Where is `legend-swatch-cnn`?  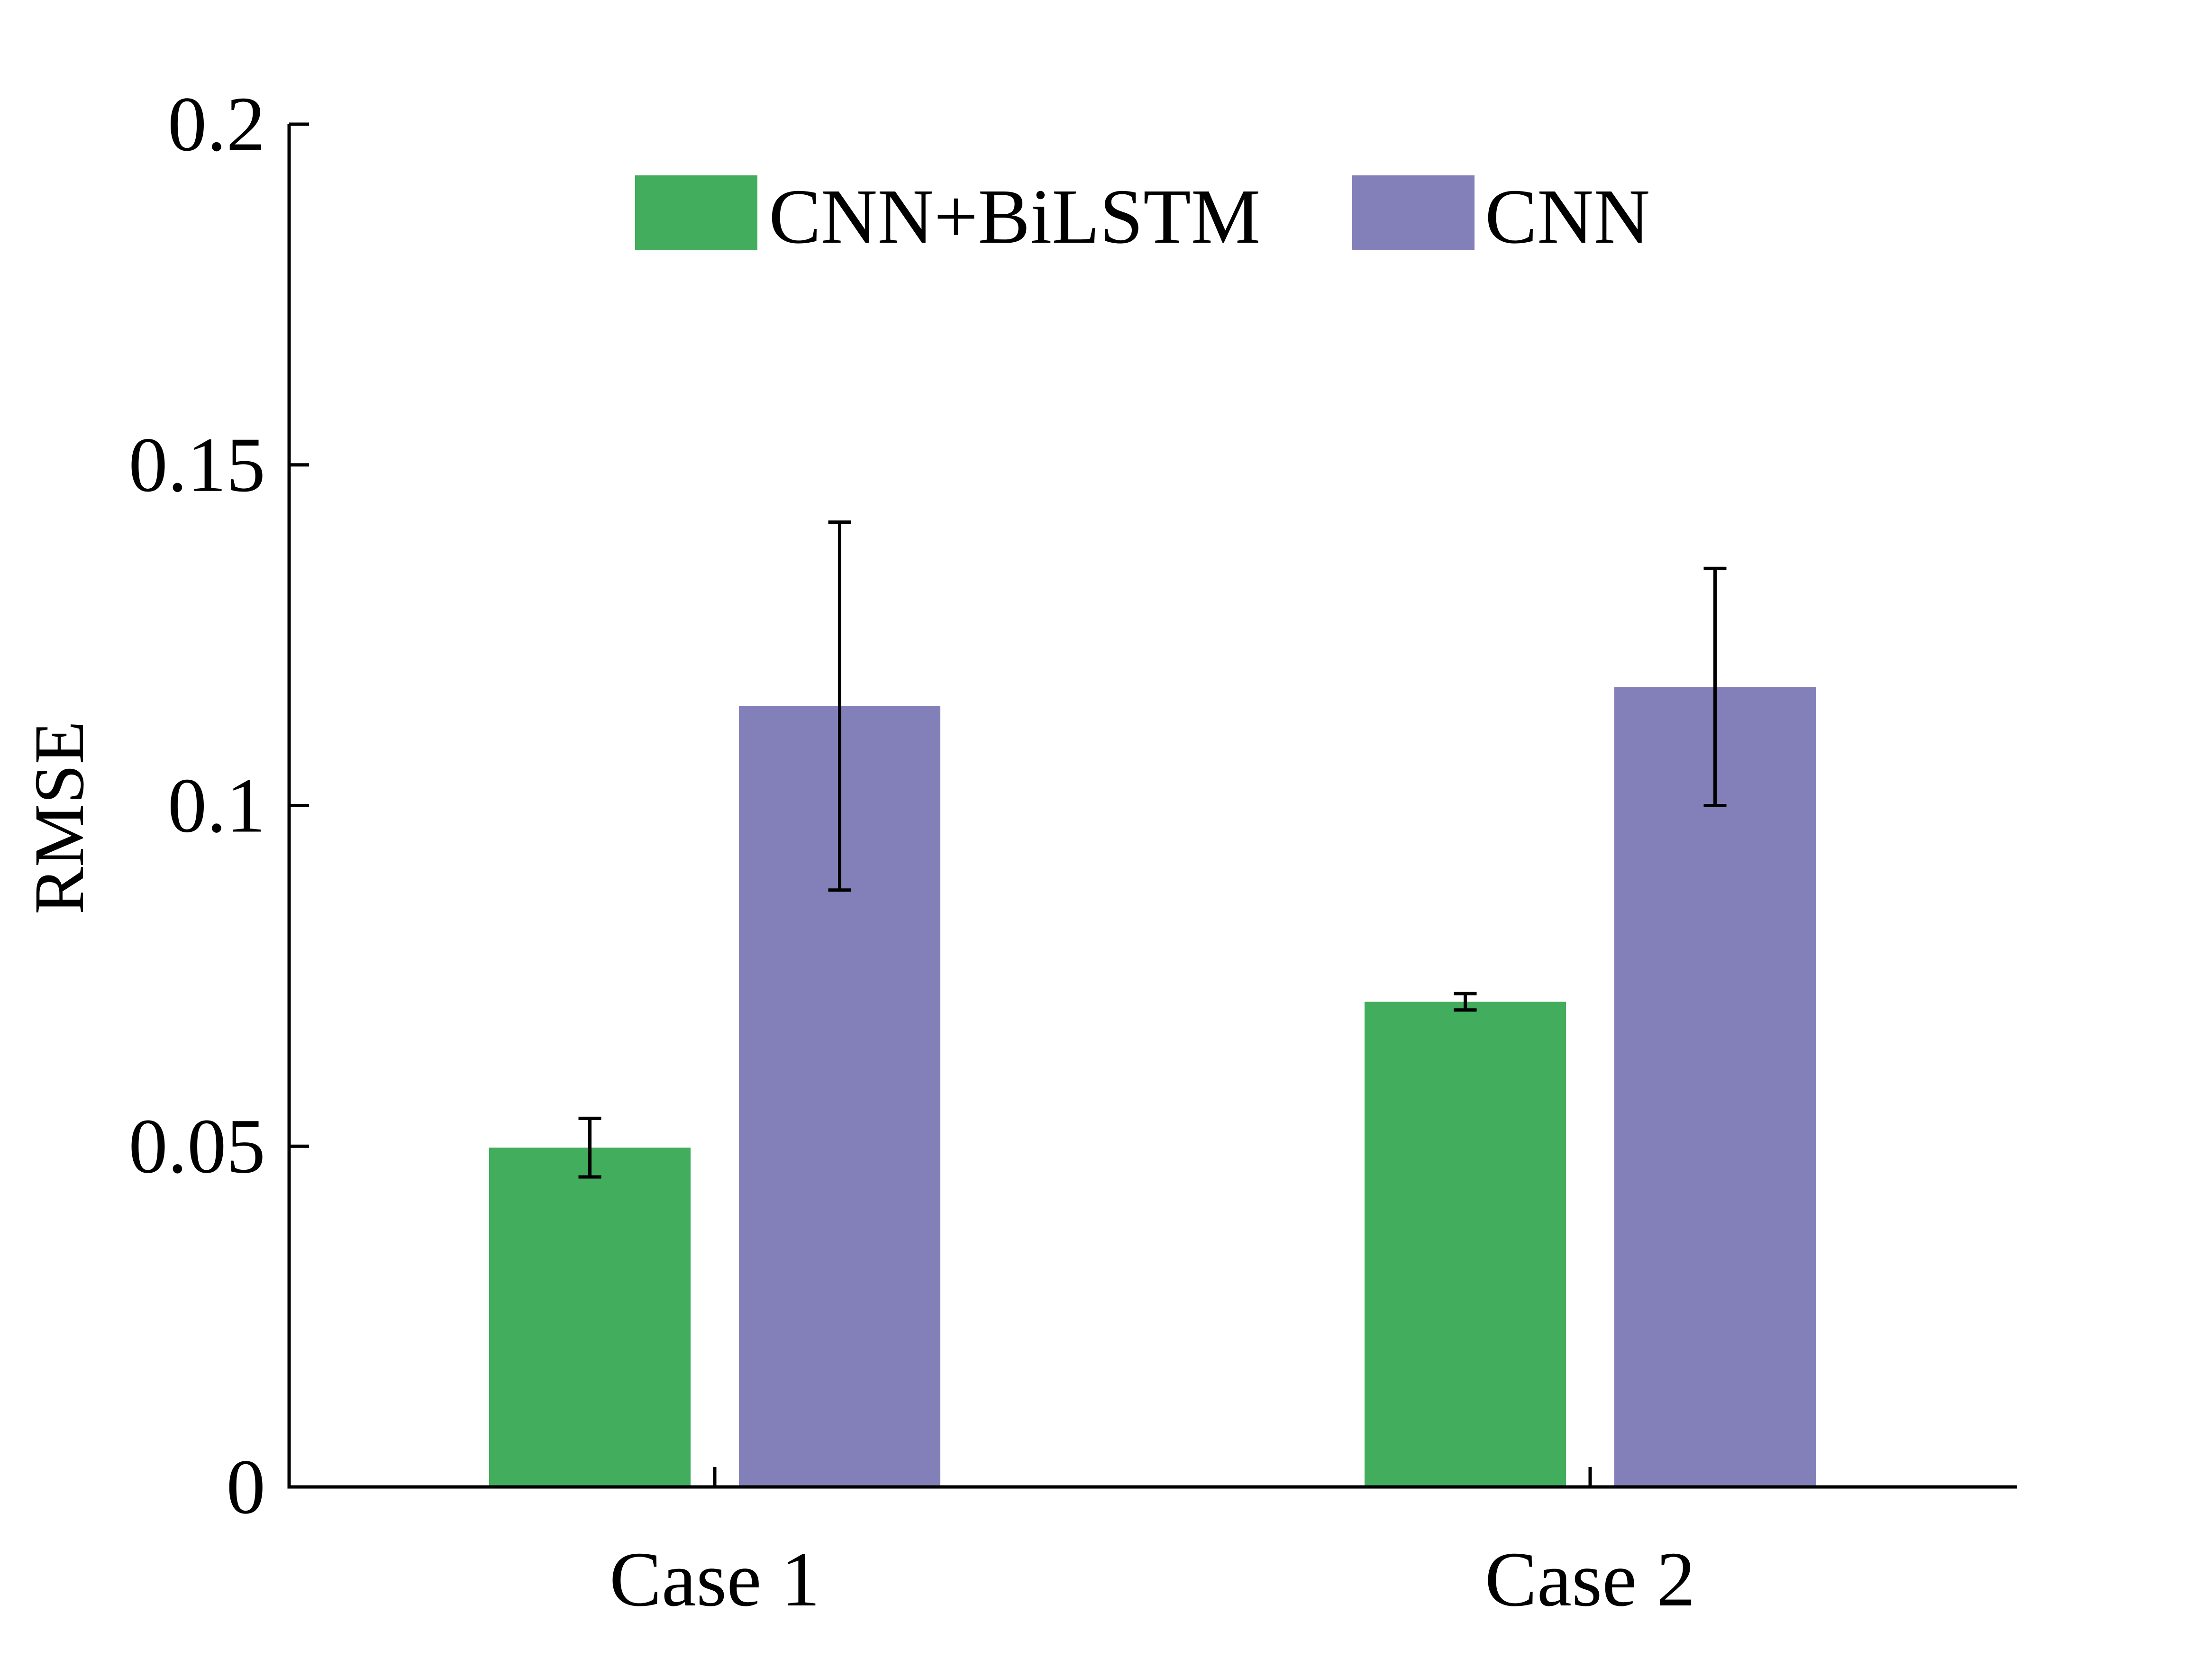
legend-swatch-cnn is located at coordinates (1413, 212).